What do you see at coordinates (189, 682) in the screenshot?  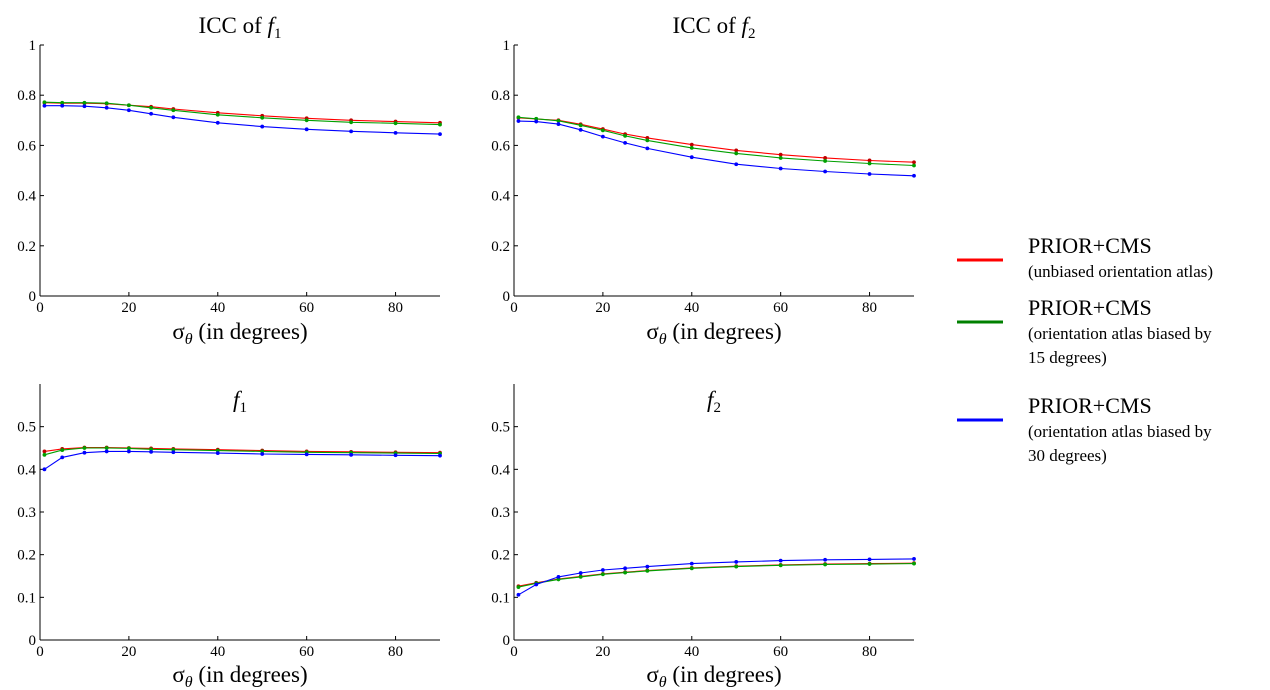 I see `x-axis-label-subscript: θ` at bounding box center [189, 682].